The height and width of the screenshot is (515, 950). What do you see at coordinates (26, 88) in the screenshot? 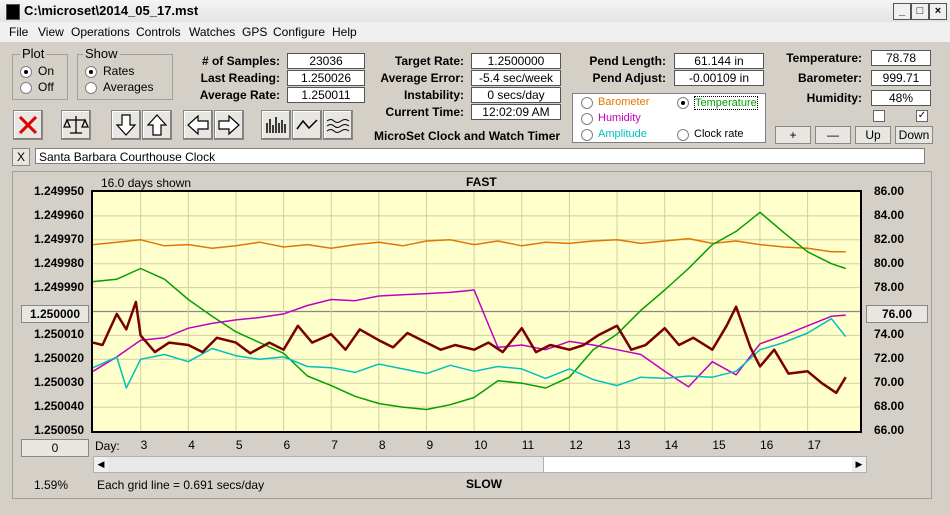
I see `plot-off-radio` at bounding box center [26, 88].